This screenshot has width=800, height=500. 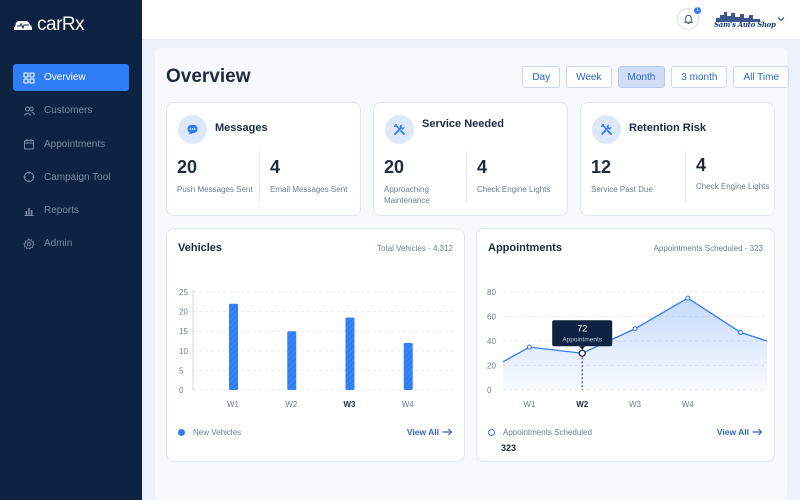 I want to click on sidebar-item-label: Reports, so click(x=62, y=211).